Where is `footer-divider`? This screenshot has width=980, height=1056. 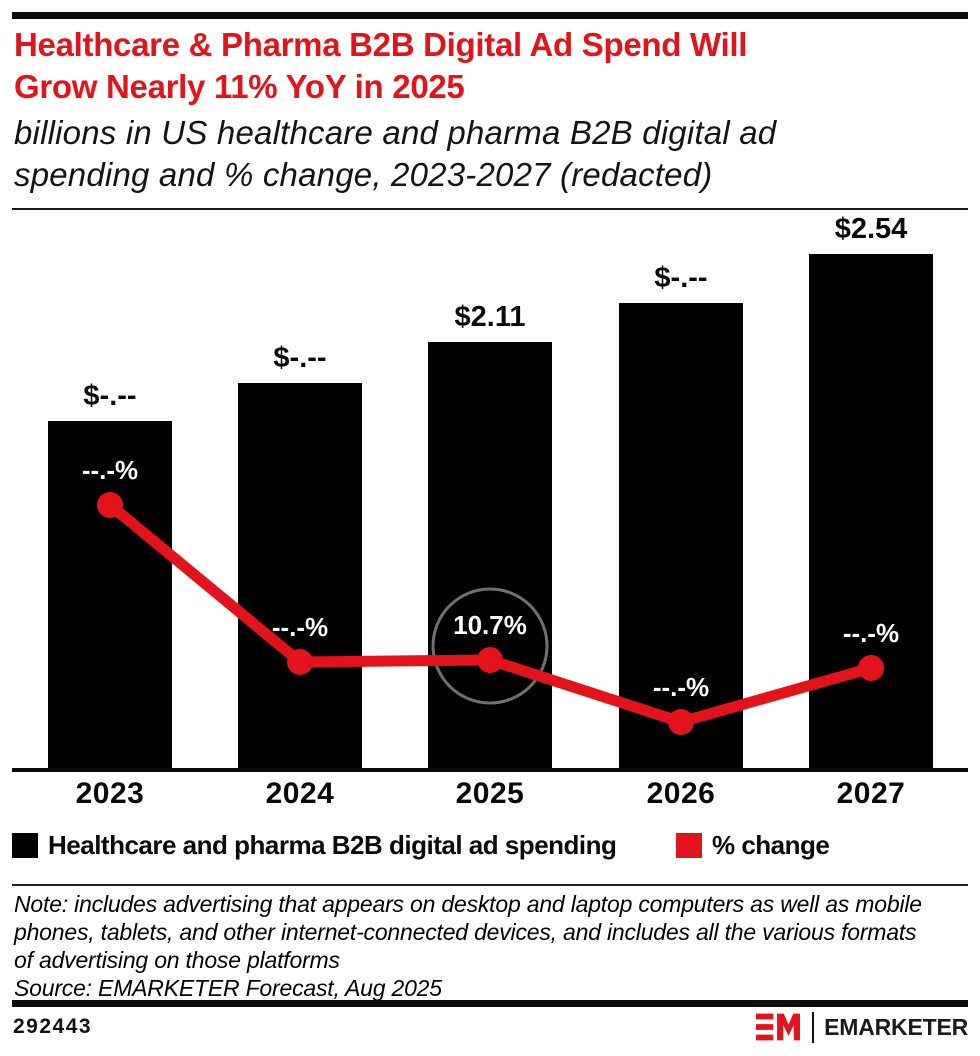
footer-divider is located at coordinates (490, 885).